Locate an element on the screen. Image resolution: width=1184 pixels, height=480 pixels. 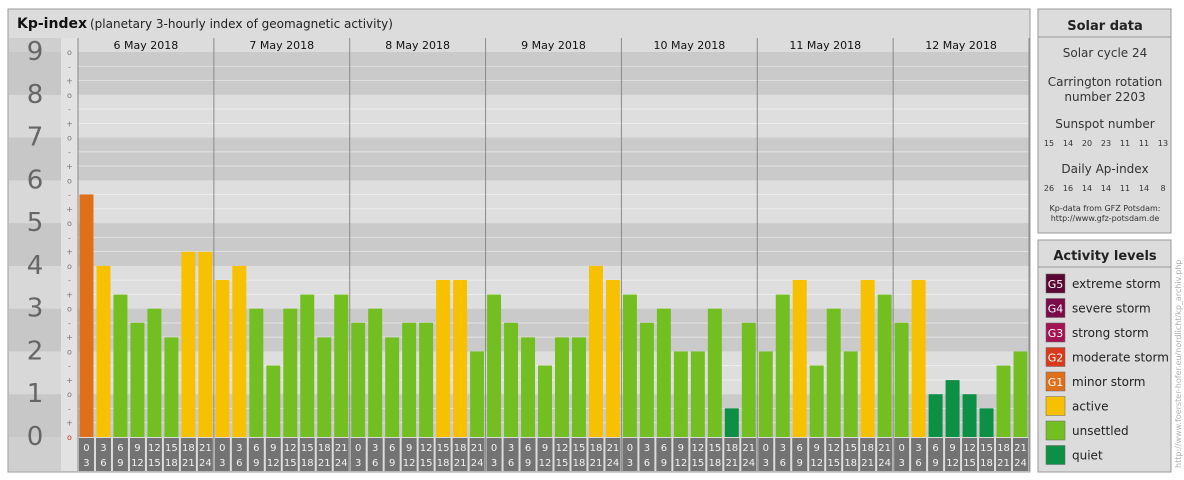
legend-badge: G1 is located at coordinates (1056, 382).